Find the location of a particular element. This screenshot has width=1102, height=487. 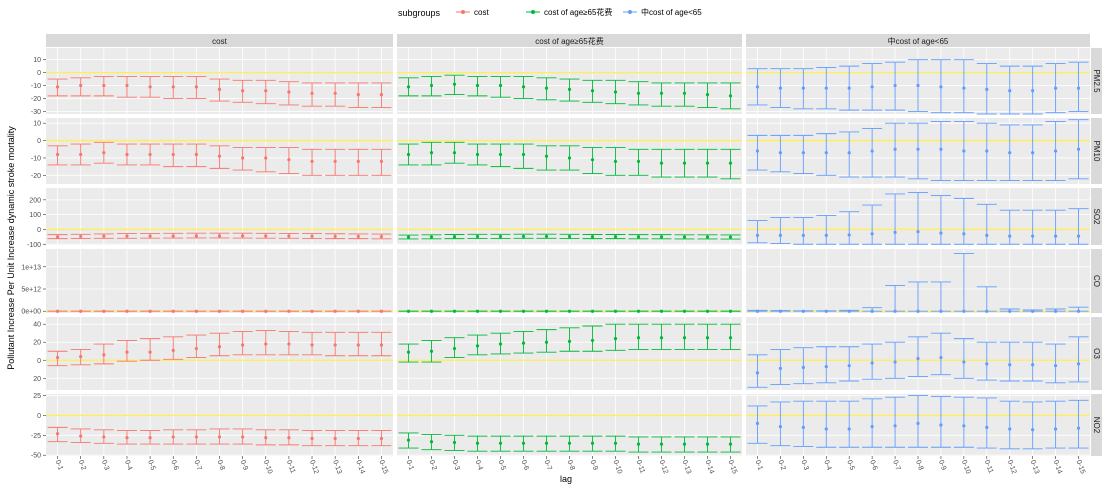

row-strip is located at coordinates (1096, 425).